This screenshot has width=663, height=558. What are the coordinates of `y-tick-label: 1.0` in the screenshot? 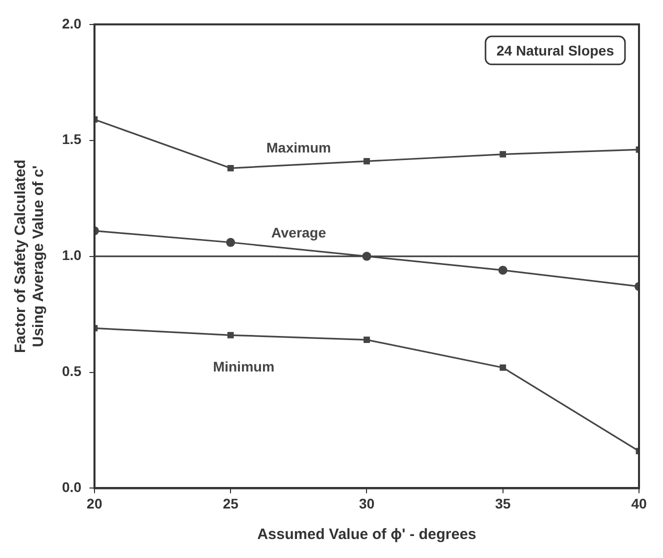 It's located at (72, 255).